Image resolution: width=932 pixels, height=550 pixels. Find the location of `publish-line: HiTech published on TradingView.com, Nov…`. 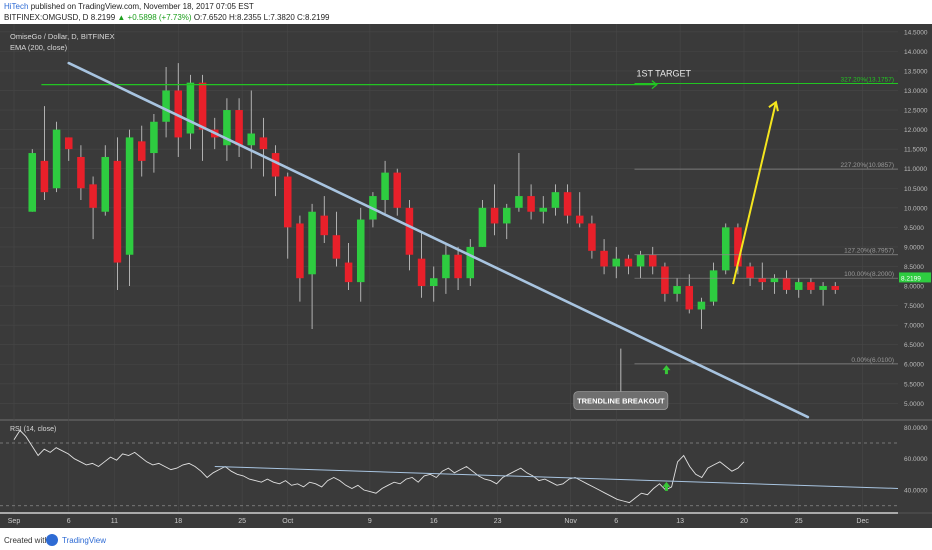

publish-line: HiTech published on TradingView.com, Nov… is located at coordinates (129, 6).